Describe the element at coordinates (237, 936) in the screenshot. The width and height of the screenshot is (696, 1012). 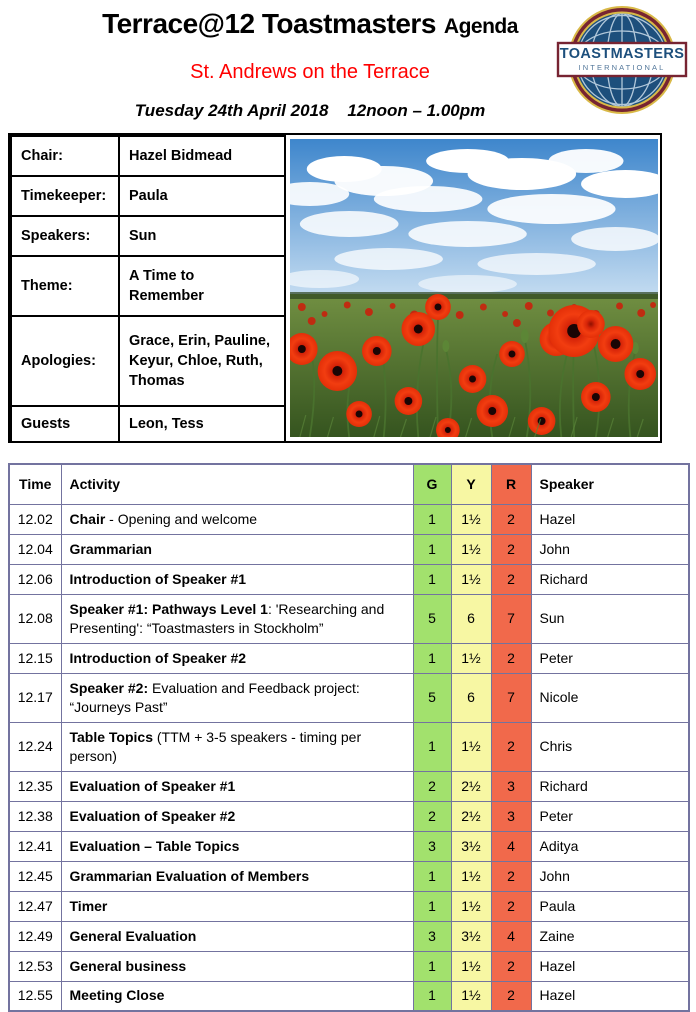
I see `activity-cell: General Evaluation` at that location.